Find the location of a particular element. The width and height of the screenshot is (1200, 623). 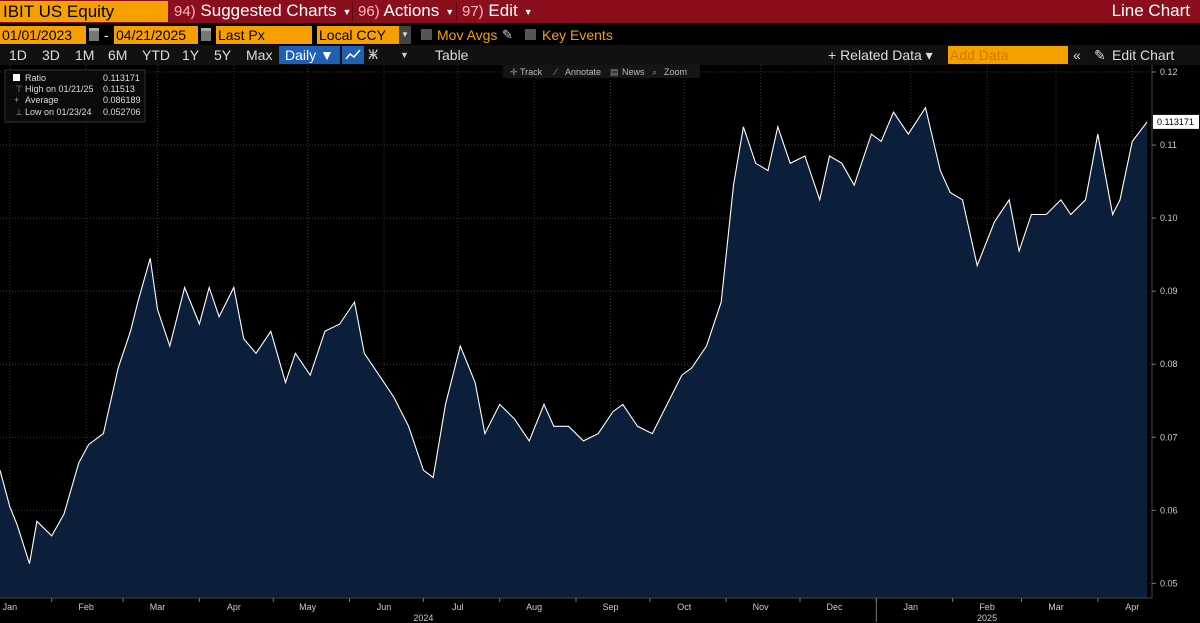

security-input: IBIT US Equity is located at coordinates (84, 11).